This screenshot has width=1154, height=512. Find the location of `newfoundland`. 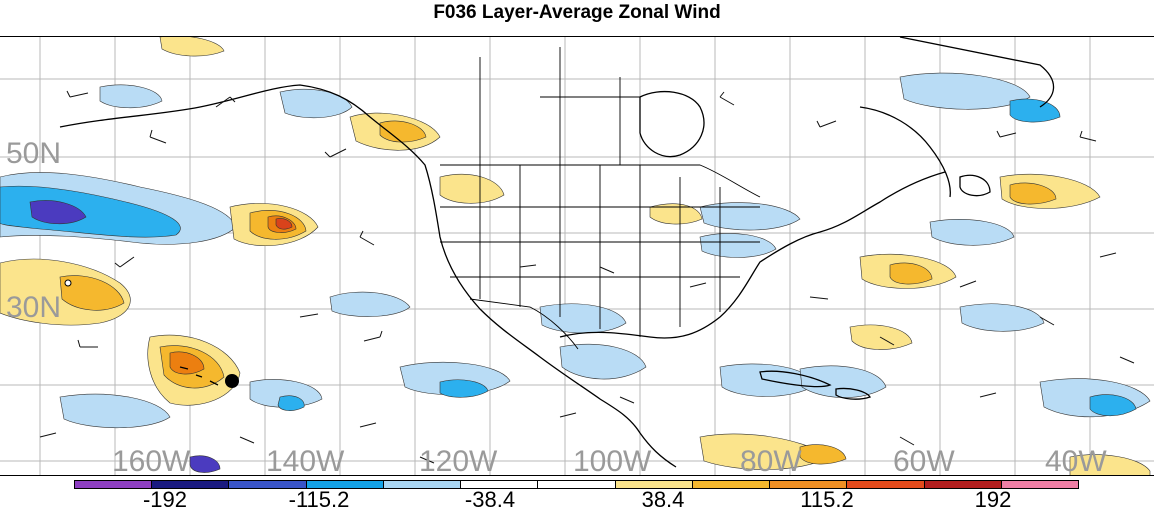

newfoundland is located at coordinates (975, 185).